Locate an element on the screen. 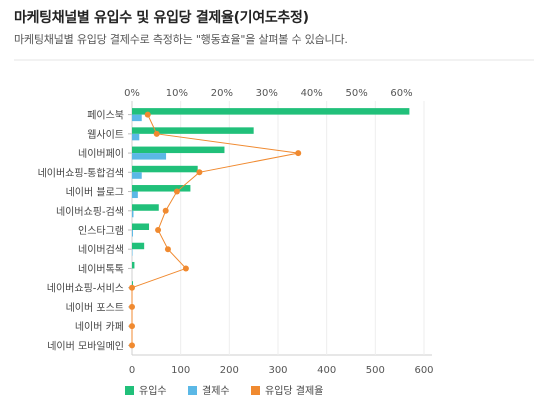  category-label: 네이버 모바일메인 is located at coordinates (85, 346).